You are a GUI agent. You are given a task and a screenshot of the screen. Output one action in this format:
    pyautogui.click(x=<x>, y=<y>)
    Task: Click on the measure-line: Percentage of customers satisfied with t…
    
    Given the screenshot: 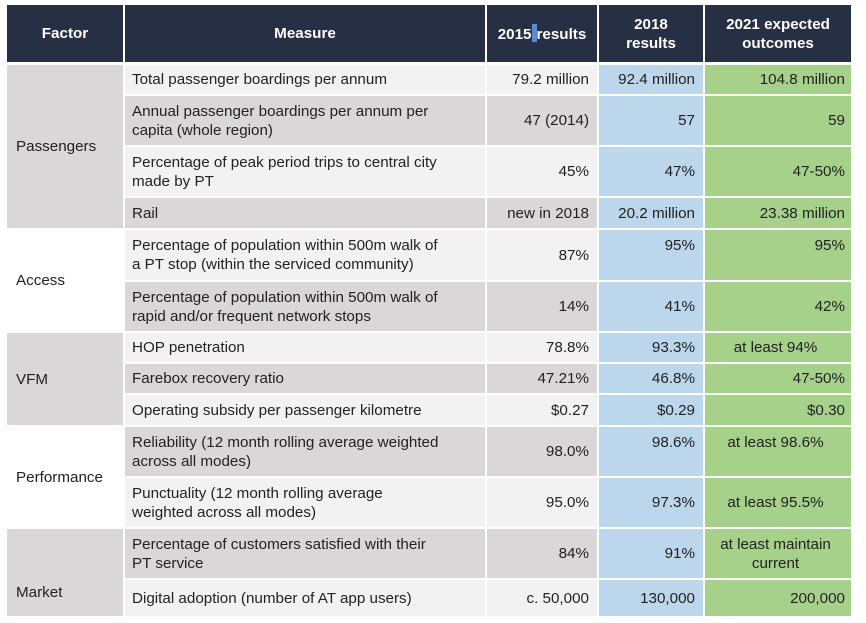 What is the action you would take?
    pyautogui.click(x=279, y=544)
    